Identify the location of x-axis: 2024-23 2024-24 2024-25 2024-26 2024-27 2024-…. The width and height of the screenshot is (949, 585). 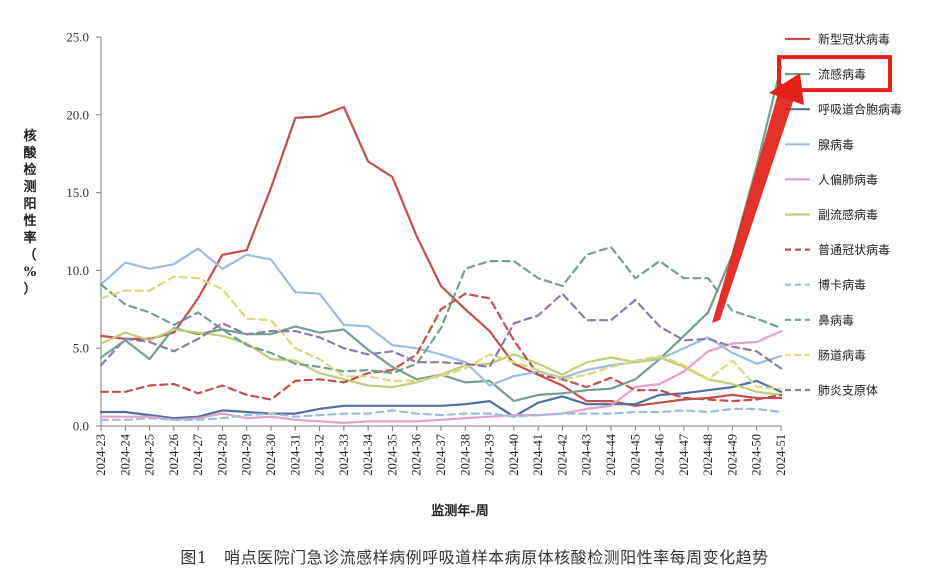
(441, 450).